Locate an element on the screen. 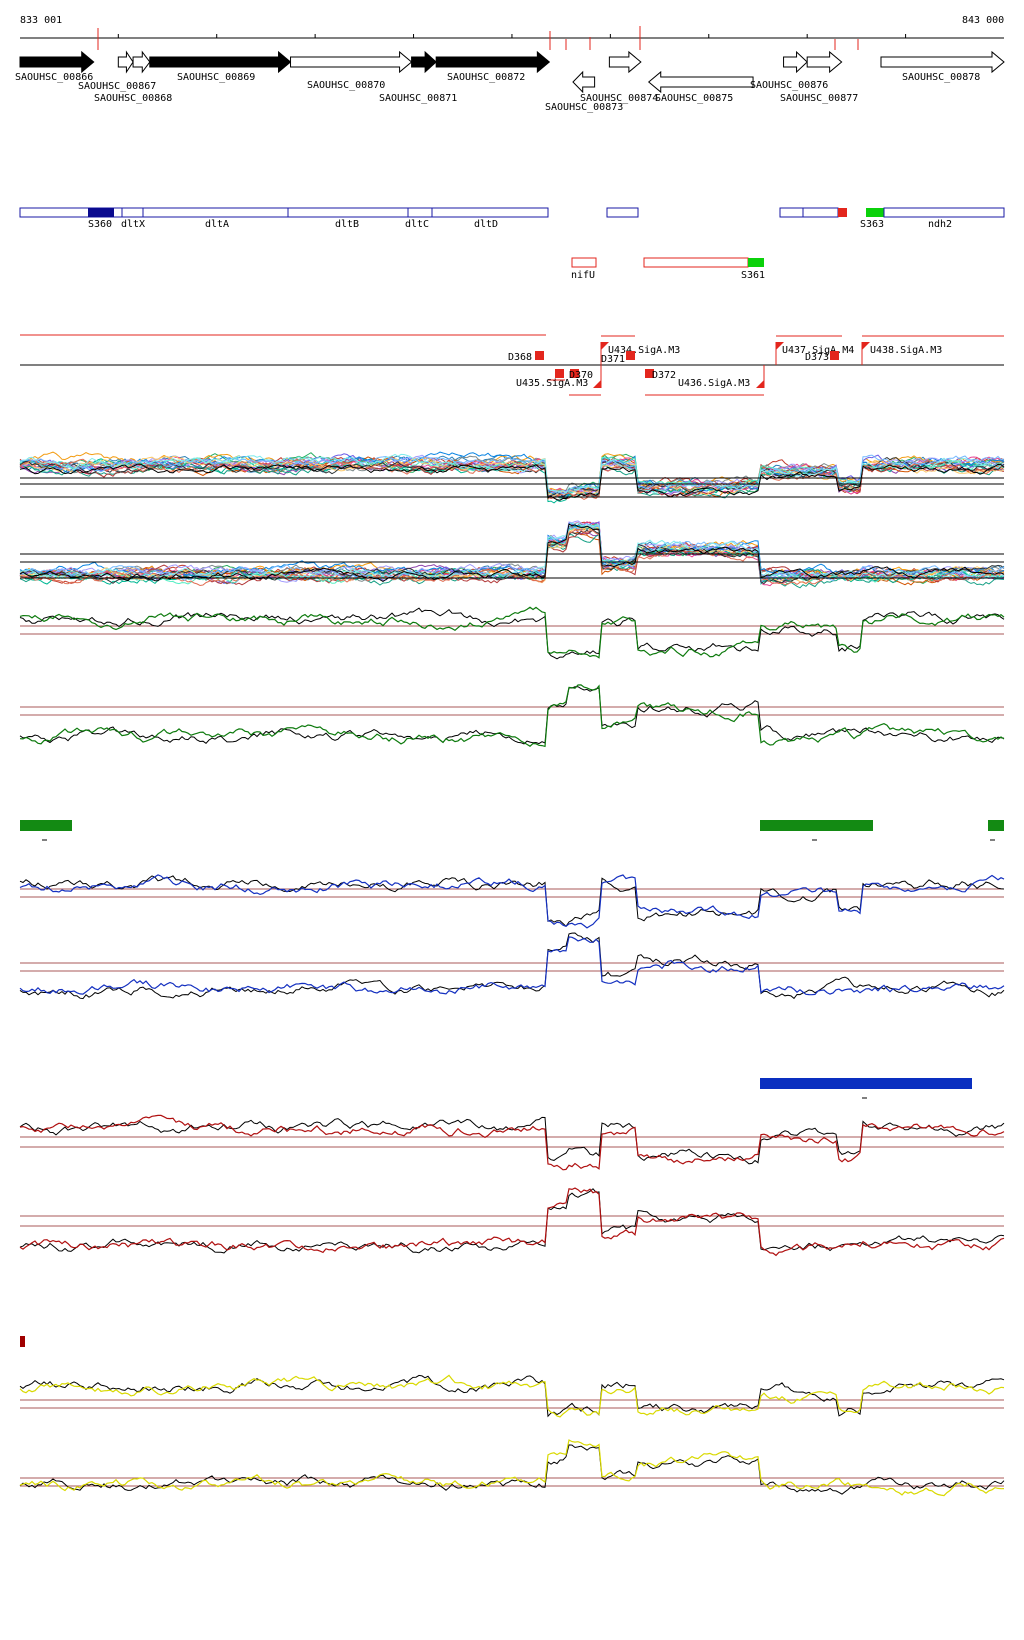 The width and height of the screenshot is (1024, 1640). segment-s361-block is located at coordinates (756, 262).